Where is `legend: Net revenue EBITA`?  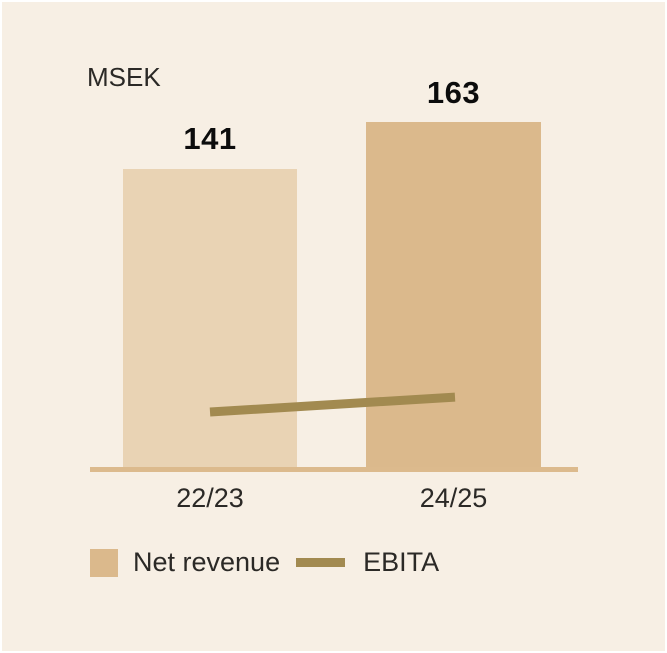
legend: Net revenue EBITA is located at coordinates (265, 562).